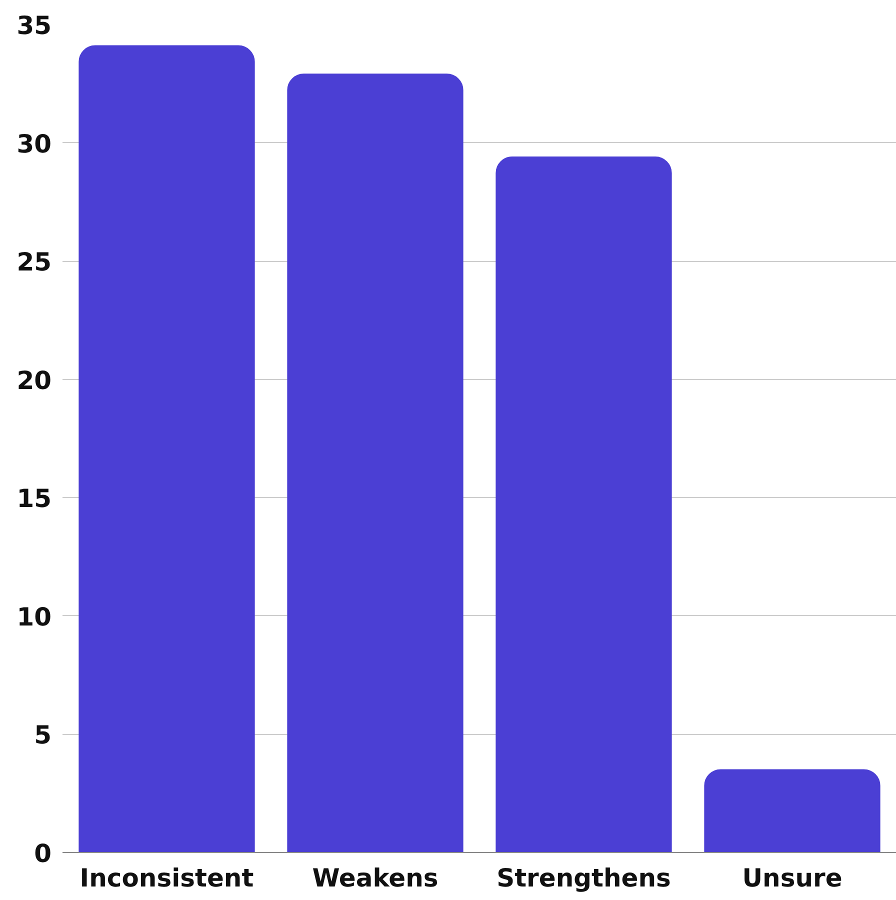 The image size is (896, 900). What do you see at coordinates (167, 878) in the screenshot?
I see `x-tick-label: Inconsistent` at bounding box center [167, 878].